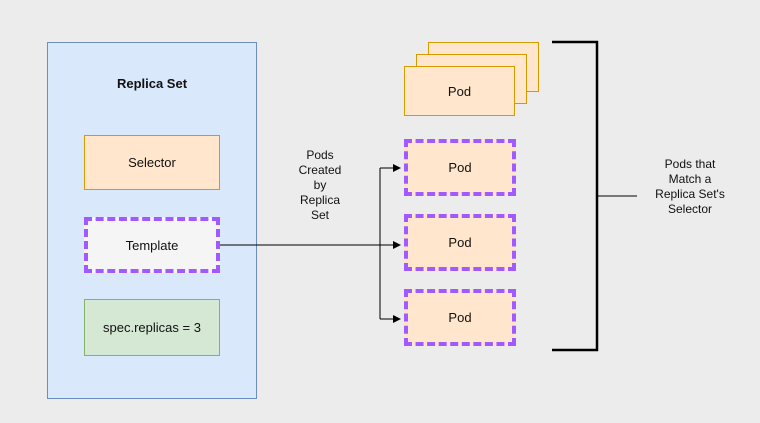  What do you see at coordinates (320, 200) in the screenshot?
I see `pods-created-line-4: Replica` at bounding box center [320, 200].